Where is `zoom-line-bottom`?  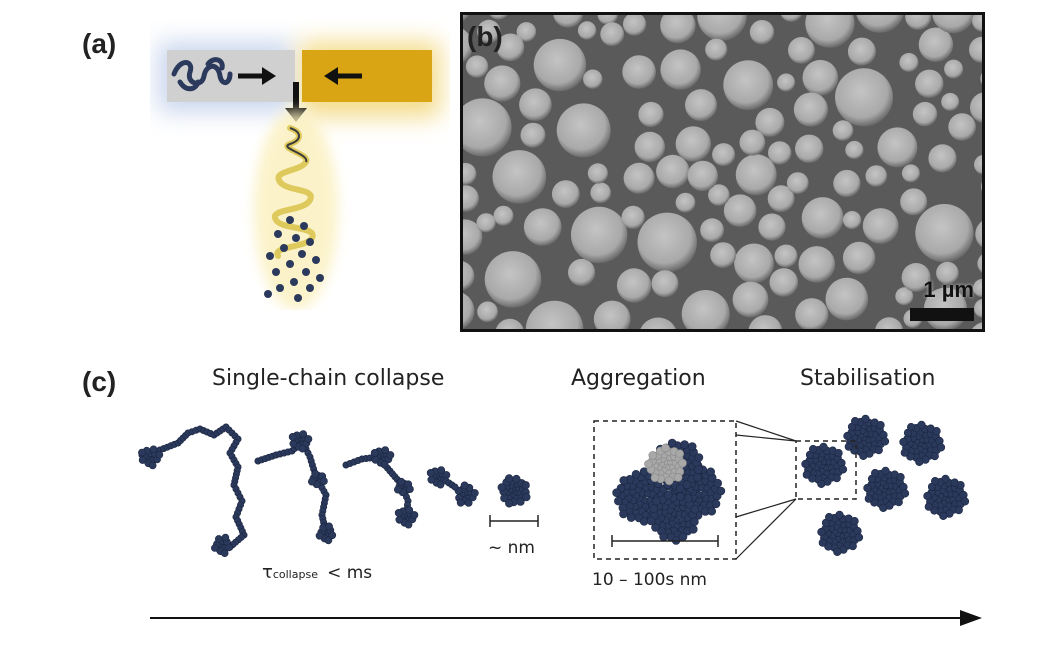 zoom-line-bottom is located at coordinates (766, 529).